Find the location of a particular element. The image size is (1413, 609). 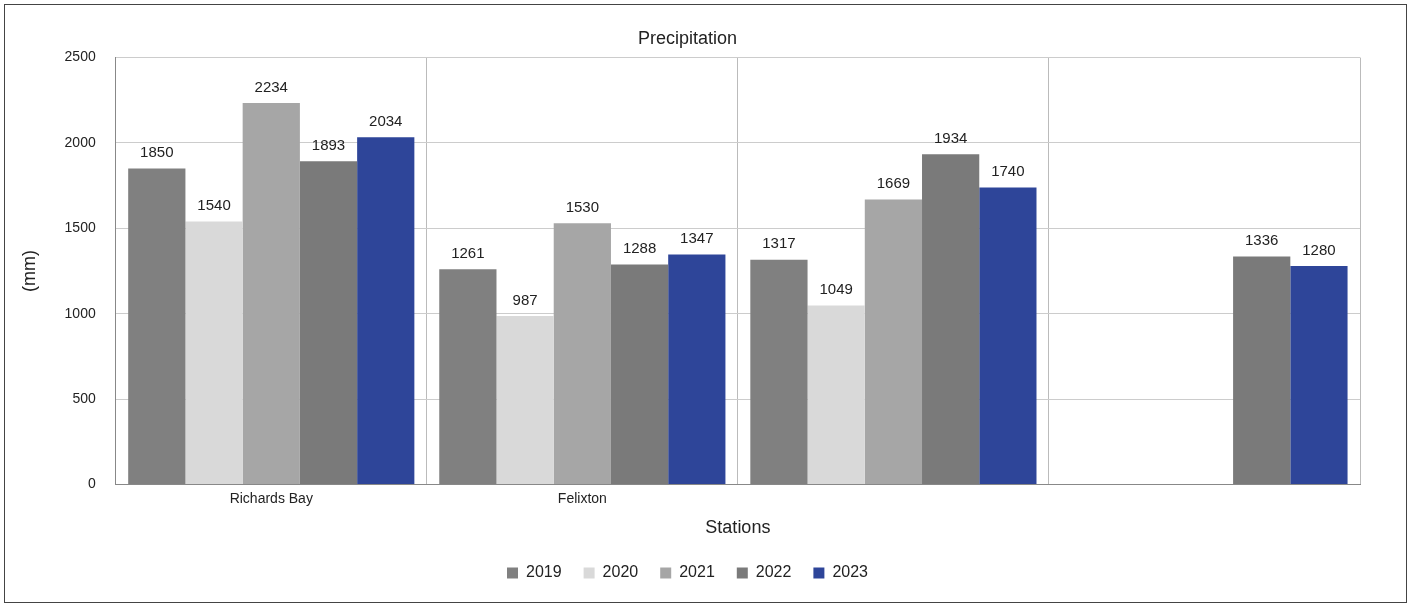

chart-title: Precipitation is located at coordinates (687, 37).